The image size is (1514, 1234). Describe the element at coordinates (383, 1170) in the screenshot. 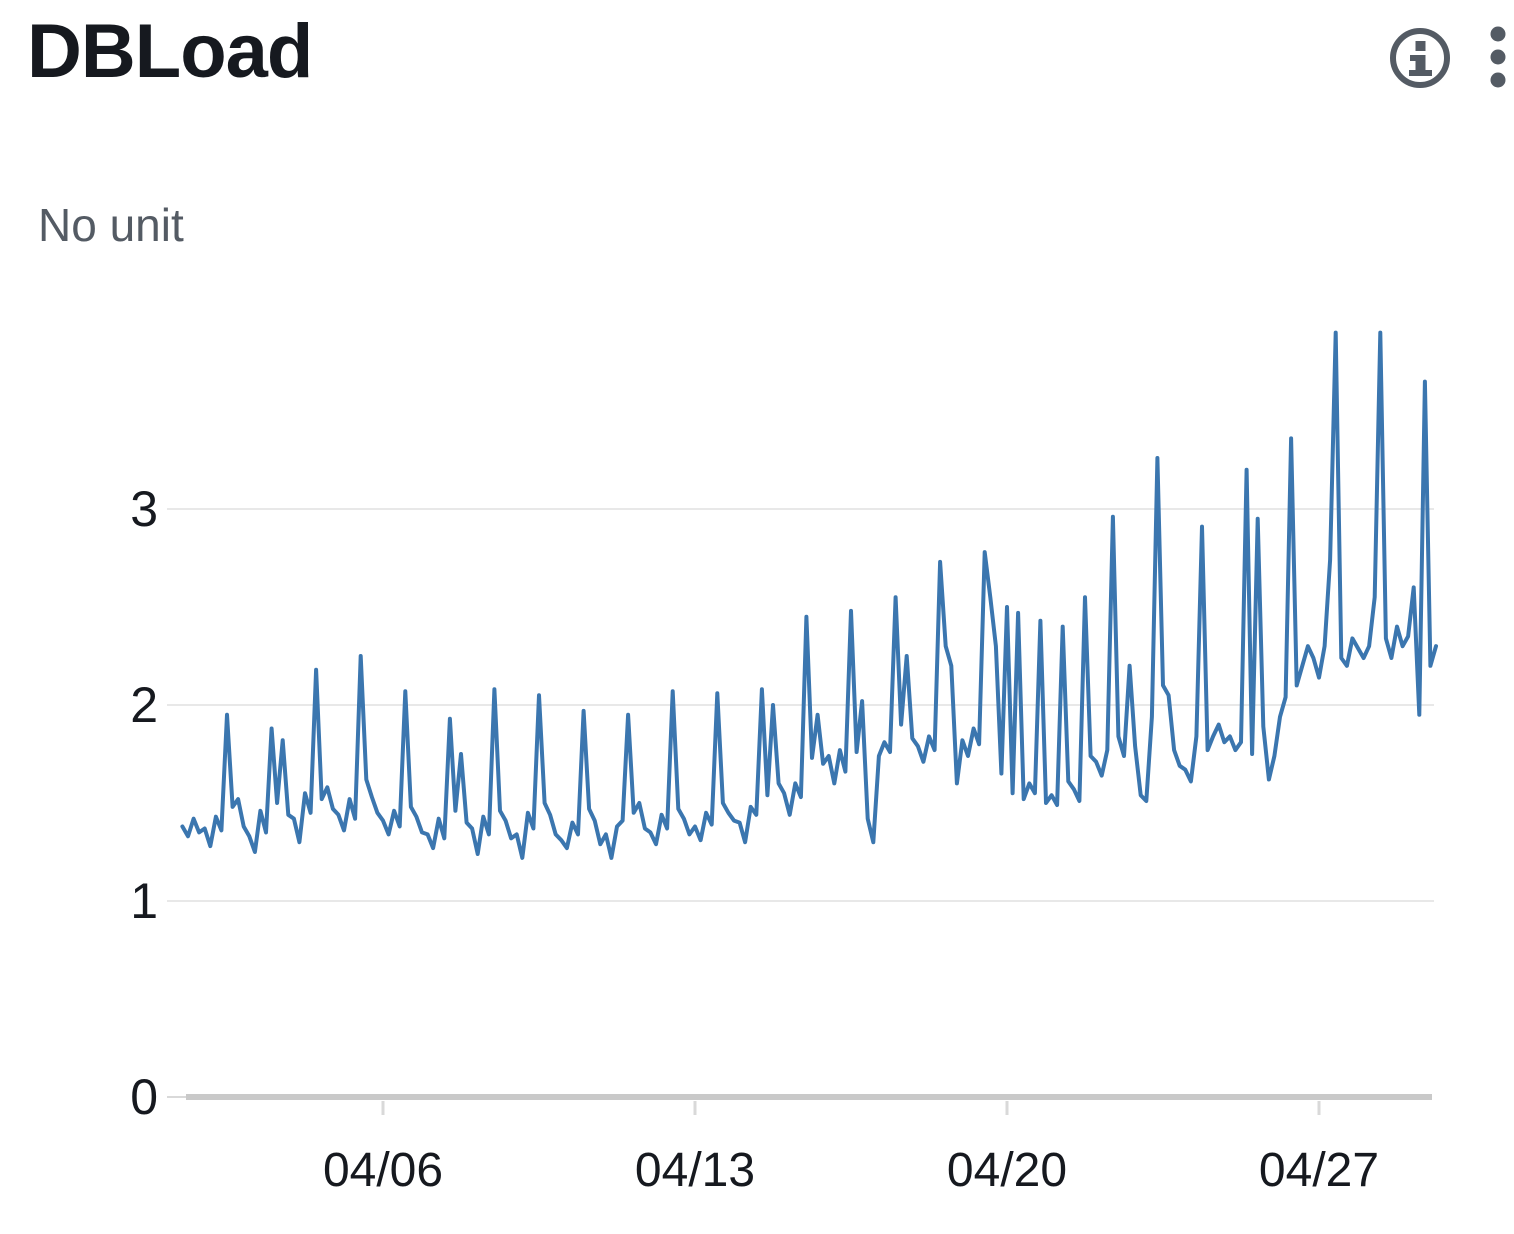

I see `x-axis-tick-label: 04/06` at that location.